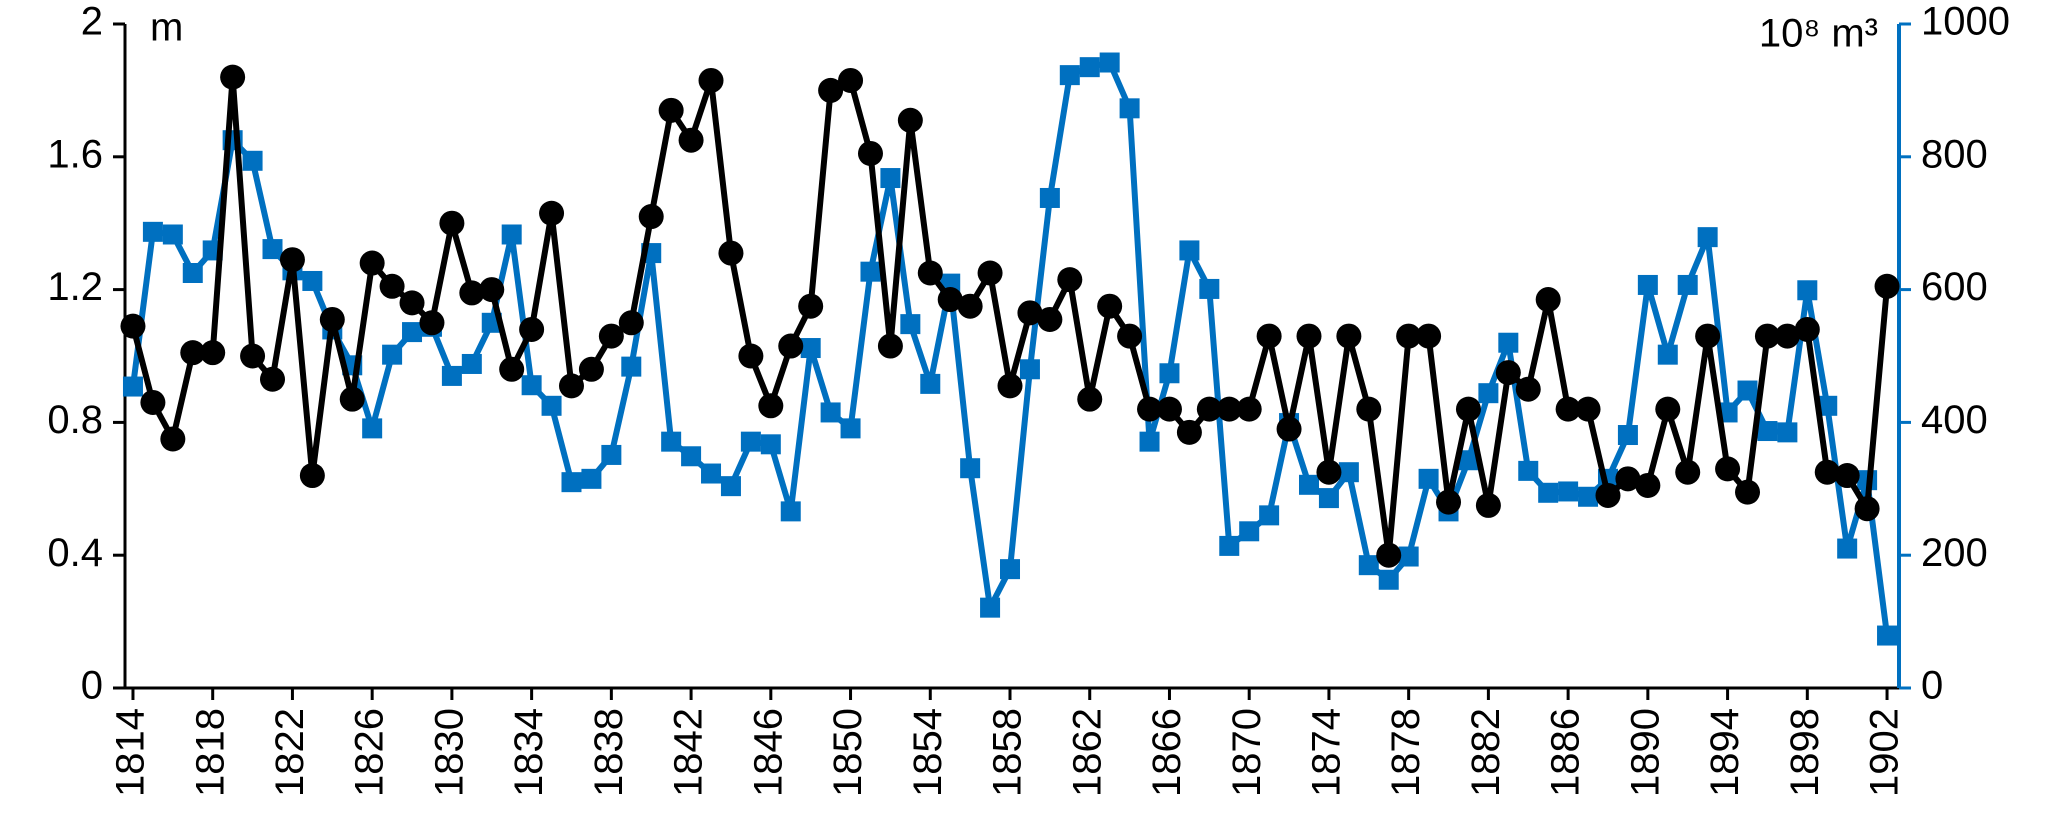 This screenshot has height=838, width=2067. What do you see at coordinates (92, 22) in the screenshot?
I see `y-tick-label: 2` at bounding box center [92, 22].